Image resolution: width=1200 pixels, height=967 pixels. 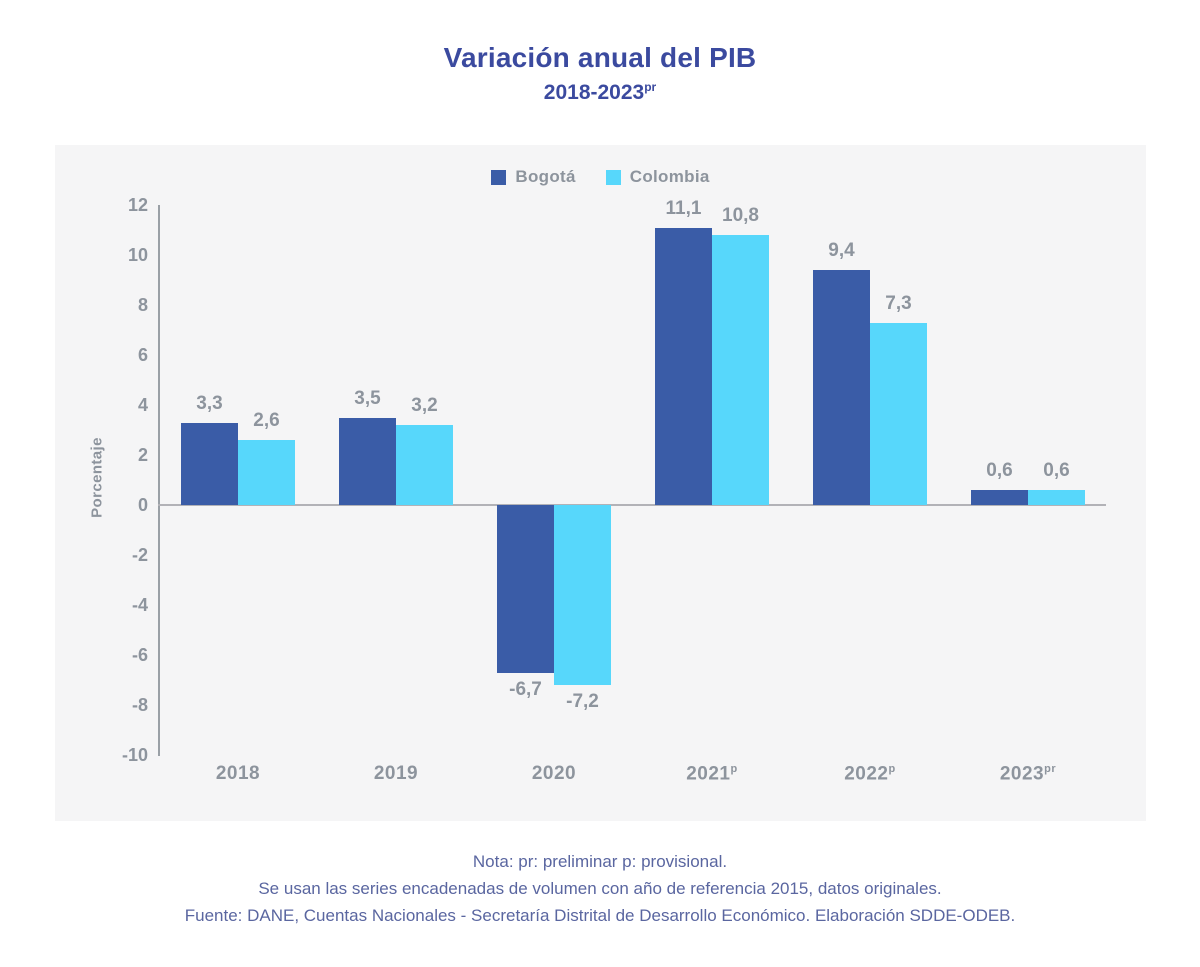 I want to click on x-axis-label-2023: 2023pr, so click(x=1028, y=774).